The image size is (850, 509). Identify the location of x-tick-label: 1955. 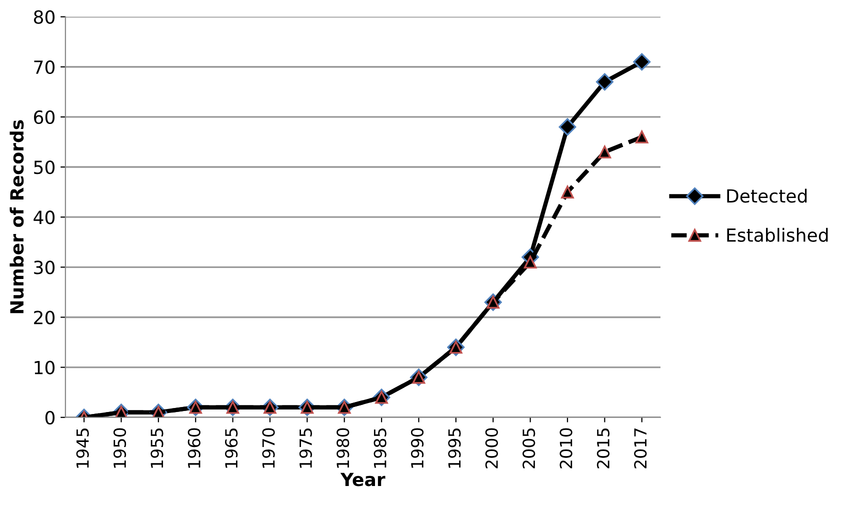
(157, 448).